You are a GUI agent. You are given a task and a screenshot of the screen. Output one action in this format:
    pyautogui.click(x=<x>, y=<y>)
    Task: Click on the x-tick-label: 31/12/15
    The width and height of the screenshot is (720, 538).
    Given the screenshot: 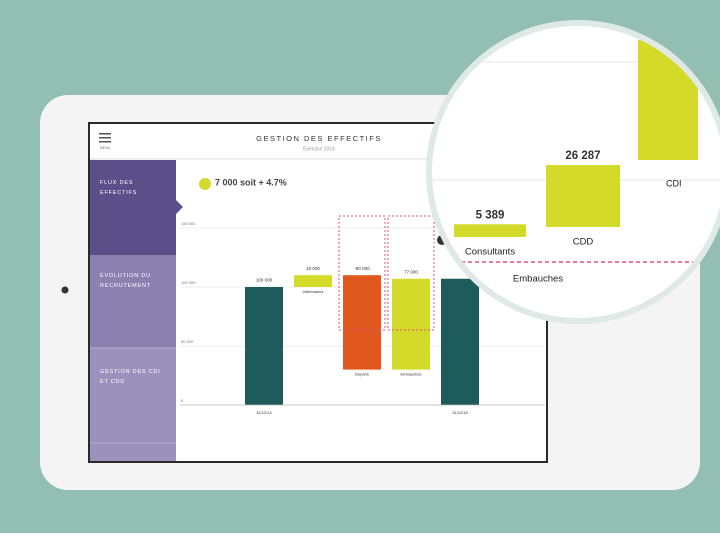 What is the action you would take?
    pyautogui.click(x=460, y=412)
    